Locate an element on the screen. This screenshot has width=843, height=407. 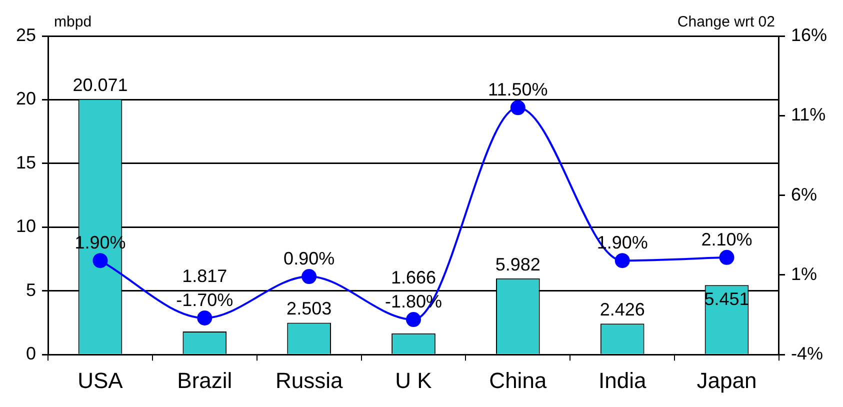
data-label: 20.071 is located at coordinates (100, 84).